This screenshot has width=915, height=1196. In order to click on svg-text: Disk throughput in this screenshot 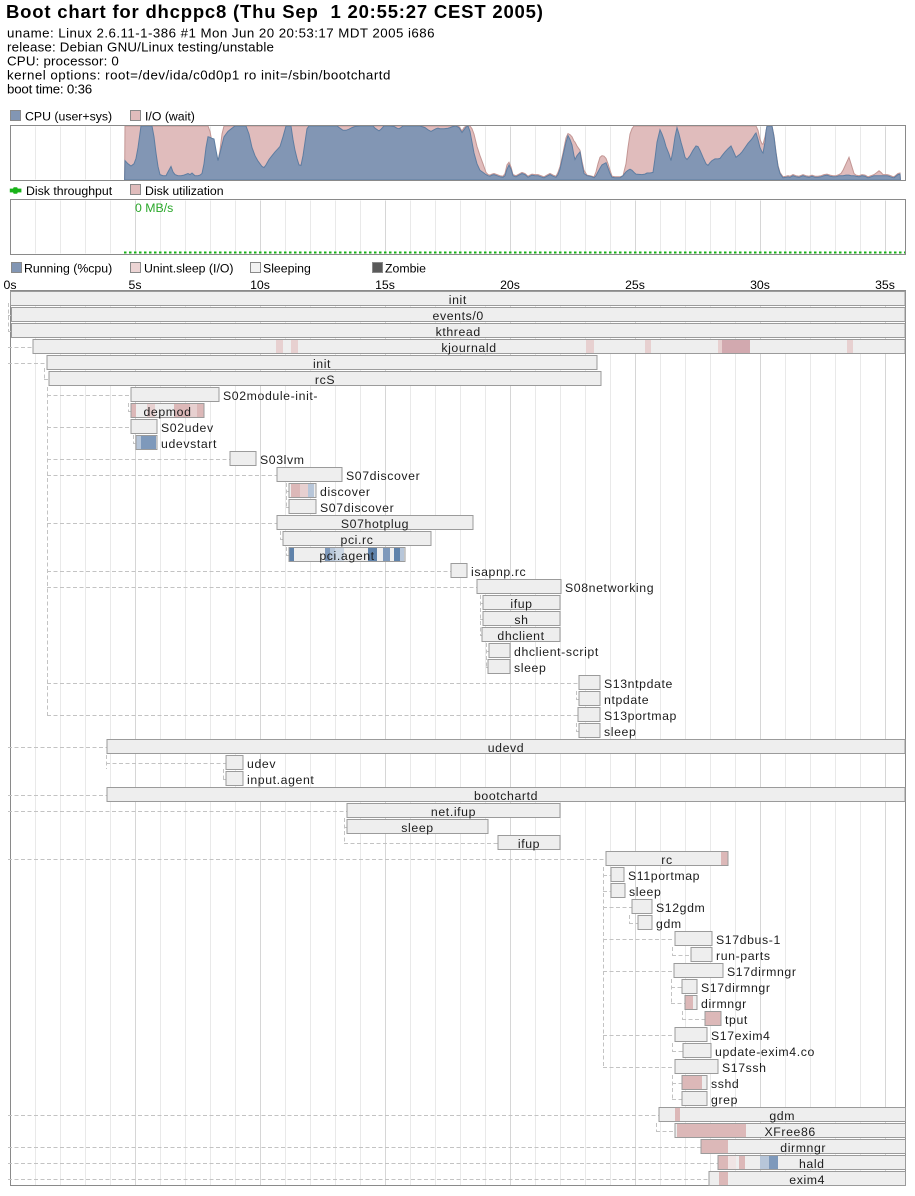, I will do `click(69, 191)`.